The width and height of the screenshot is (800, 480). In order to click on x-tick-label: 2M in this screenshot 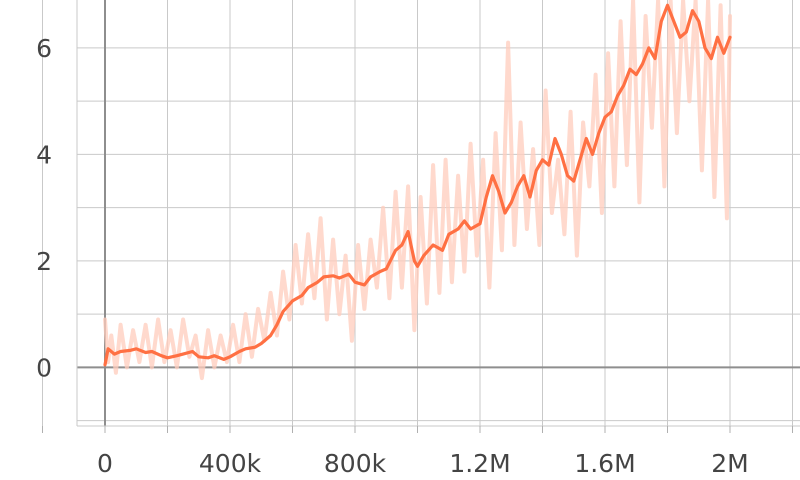, I will do `click(729, 463)`.